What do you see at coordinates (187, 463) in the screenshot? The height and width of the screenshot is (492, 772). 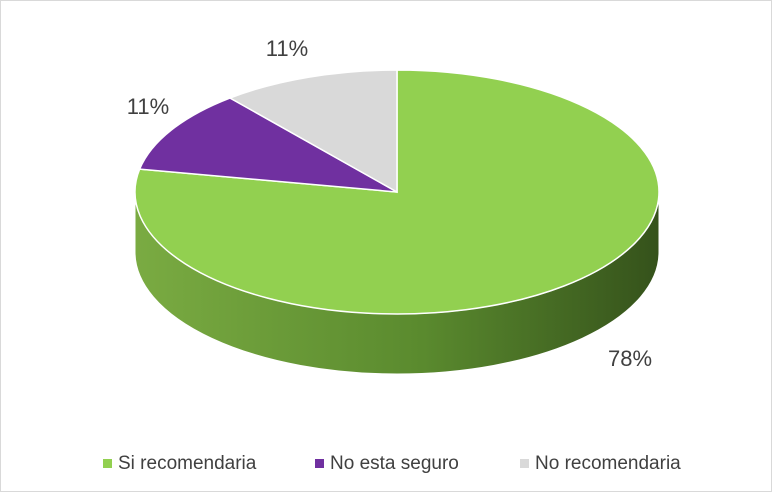 I see `legend-label: Si recomendaria` at bounding box center [187, 463].